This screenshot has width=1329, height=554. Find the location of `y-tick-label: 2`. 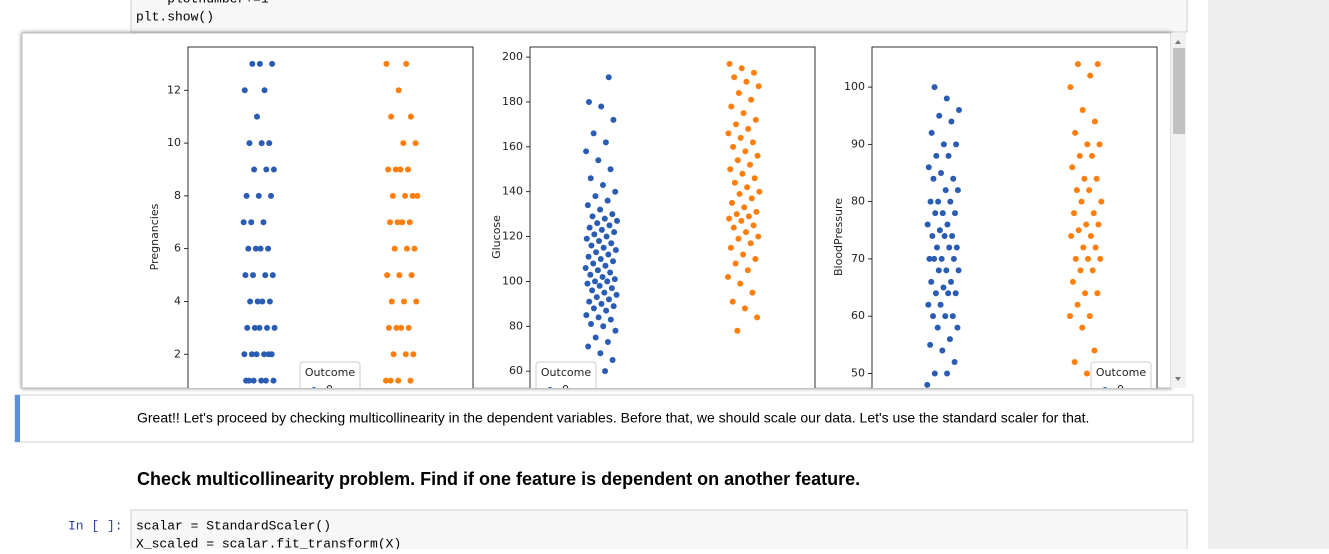

y-tick-label: 2 is located at coordinates (177, 353).